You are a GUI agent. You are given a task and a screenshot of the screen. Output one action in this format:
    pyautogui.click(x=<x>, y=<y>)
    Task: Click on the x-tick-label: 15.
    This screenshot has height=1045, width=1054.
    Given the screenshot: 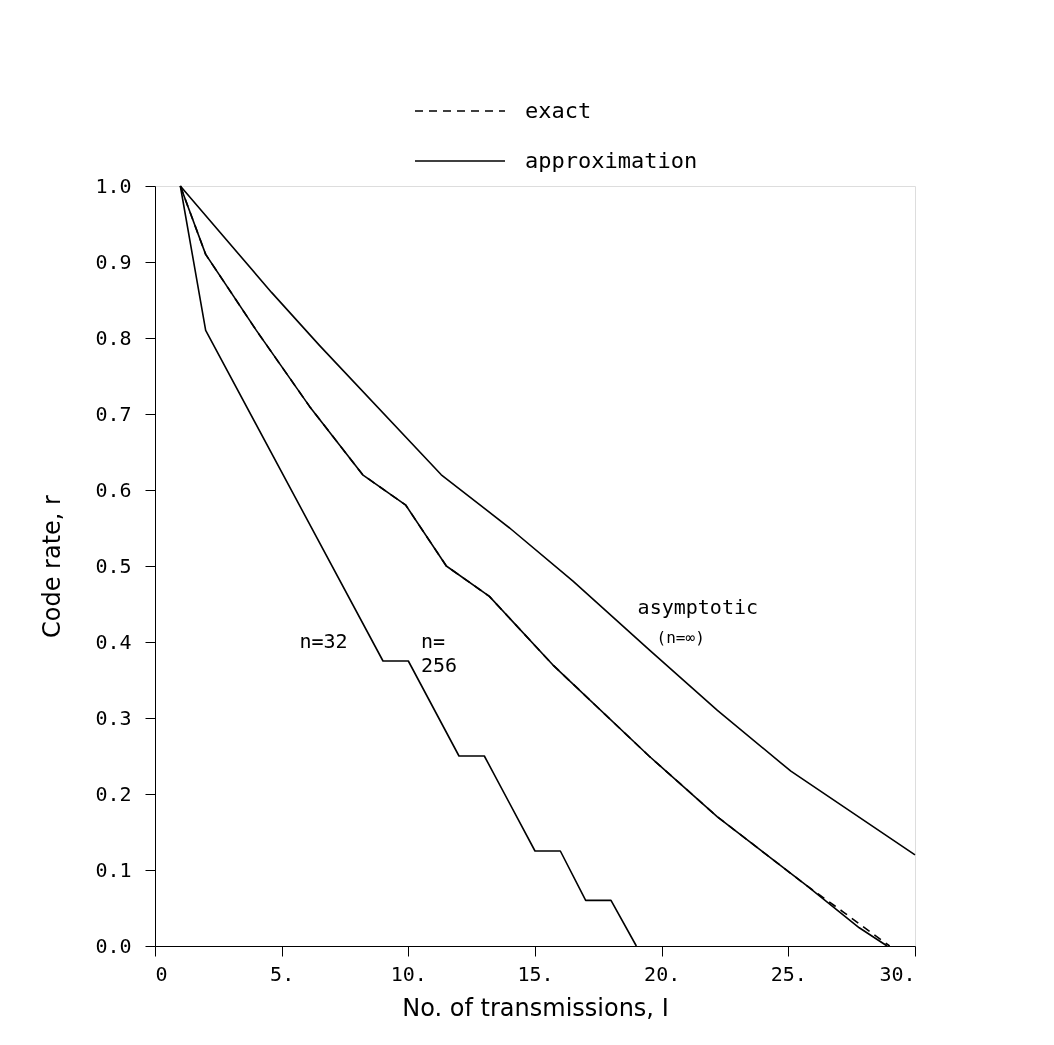 What is the action you would take?
    pyautogui.click(x=535, y=973)
    